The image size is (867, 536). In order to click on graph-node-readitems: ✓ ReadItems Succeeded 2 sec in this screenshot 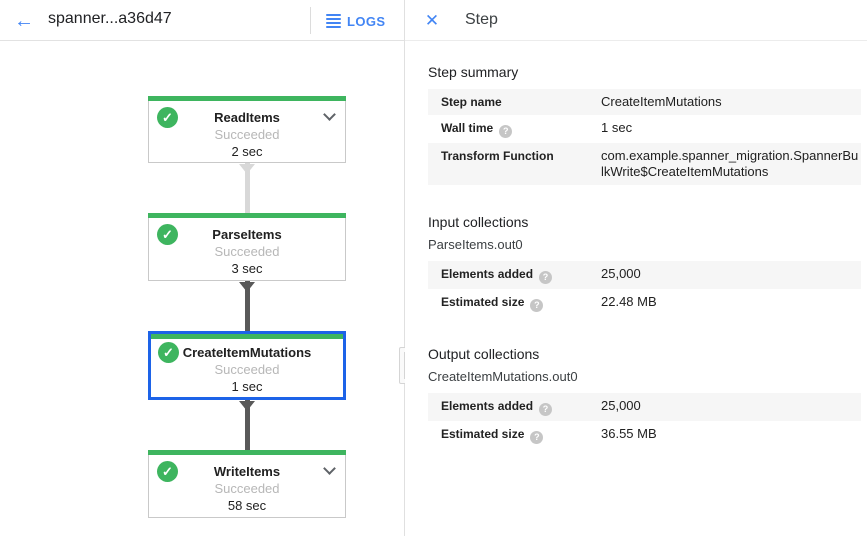, I will do `click(247, 129)`.